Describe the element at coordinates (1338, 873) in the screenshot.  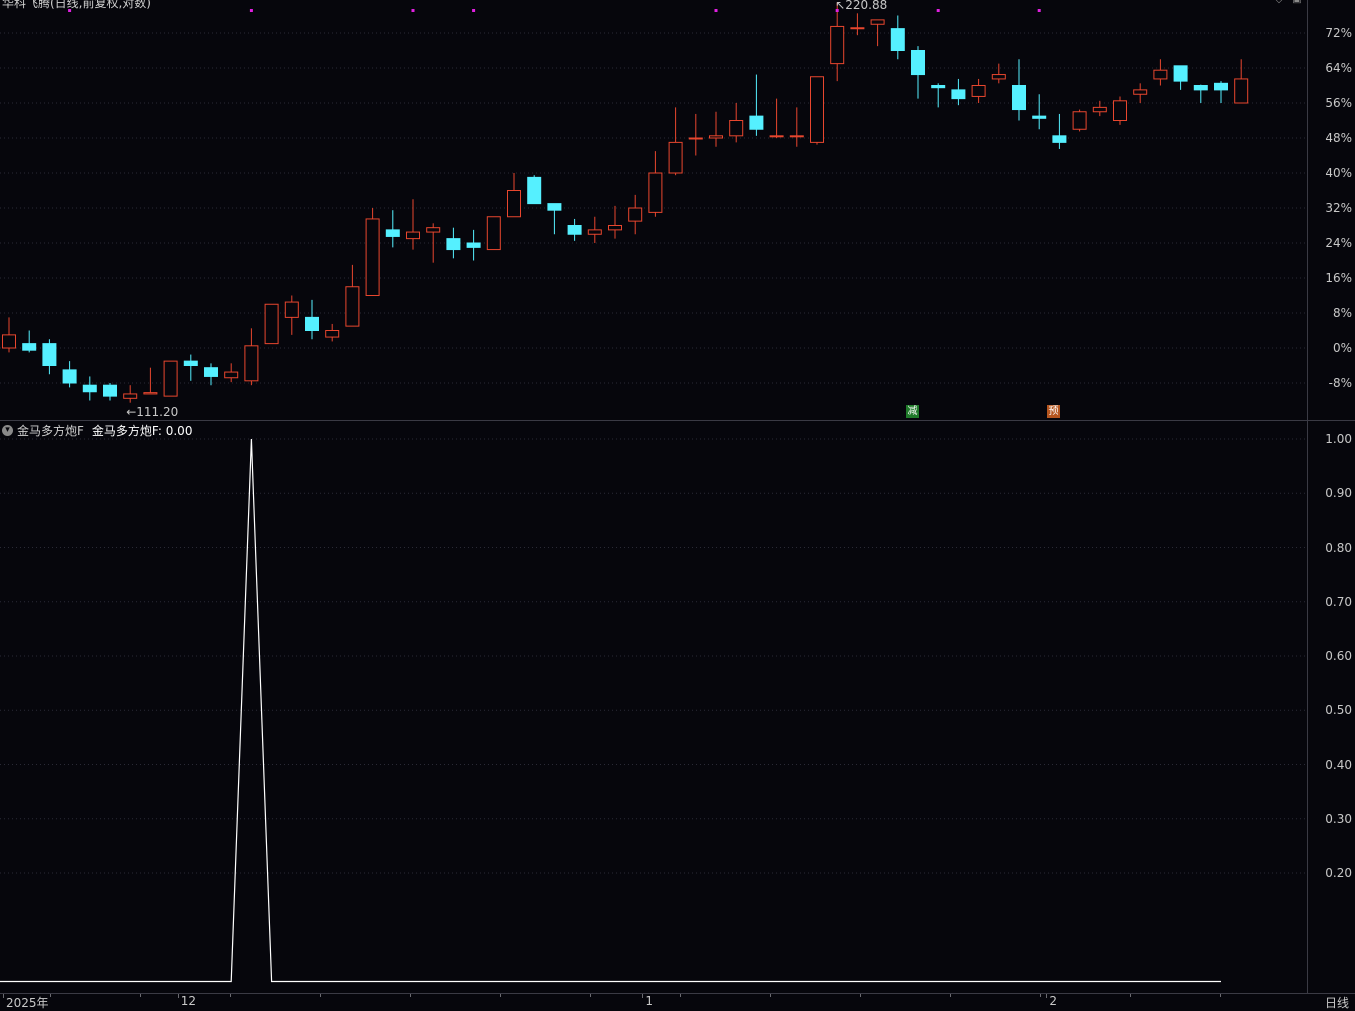
I see `indicator-axis-label: 0.20` at that location.